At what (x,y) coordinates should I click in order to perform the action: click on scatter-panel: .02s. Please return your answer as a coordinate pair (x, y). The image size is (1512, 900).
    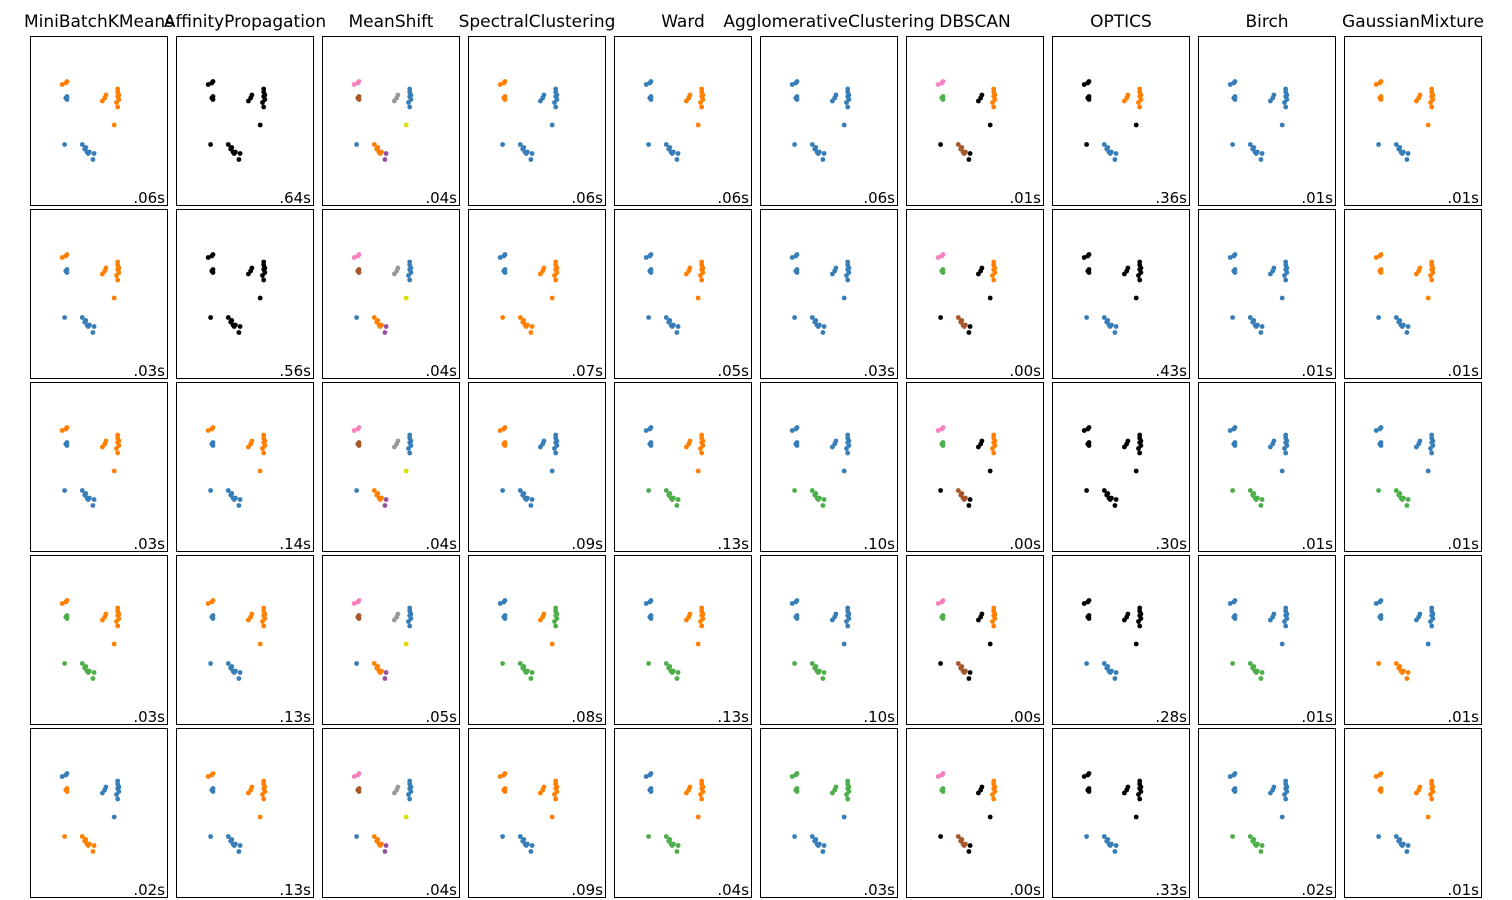
    Looking at the image, I should click on (99, 813).